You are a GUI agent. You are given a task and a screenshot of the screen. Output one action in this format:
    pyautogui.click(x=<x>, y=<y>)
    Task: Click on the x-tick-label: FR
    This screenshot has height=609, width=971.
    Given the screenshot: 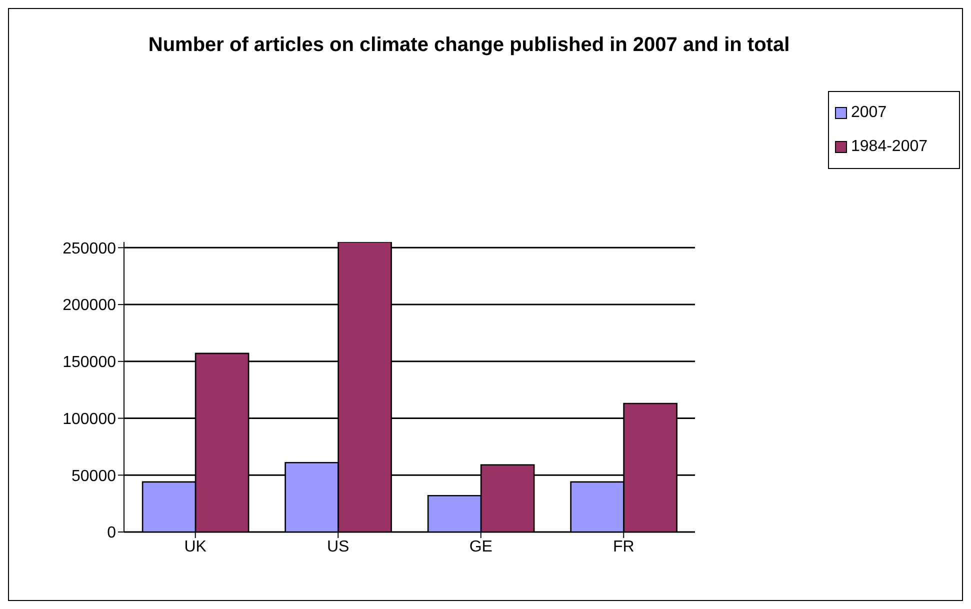 What is the action you would take?
    pyautogui.click(x=623, y=547)
    